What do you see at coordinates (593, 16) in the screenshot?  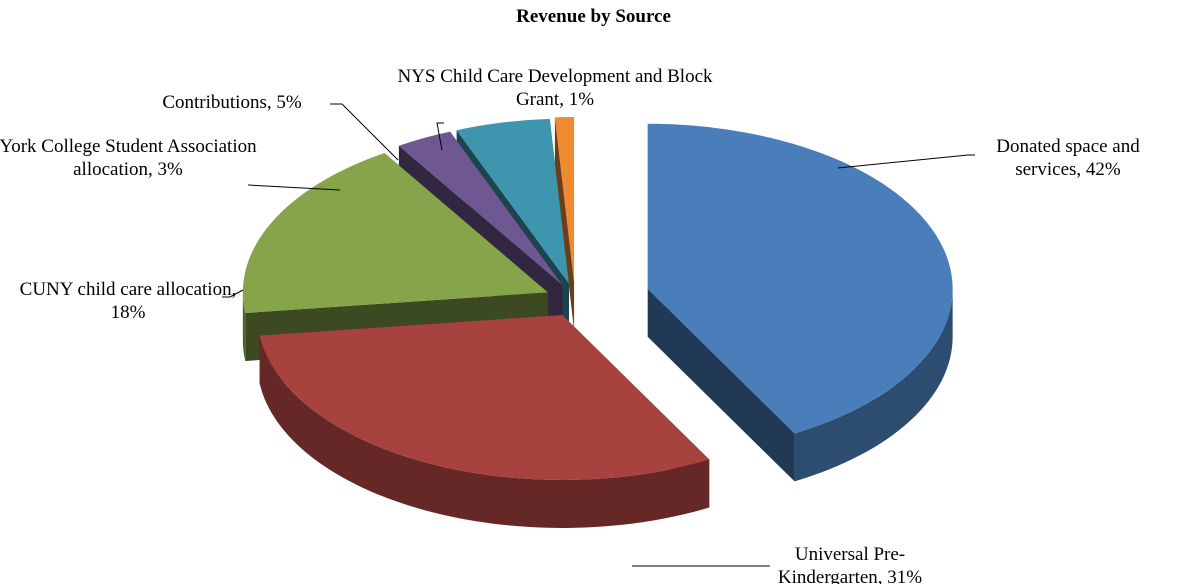 I see `chart-title: Revenue by Source` at bounding box center [593, 16].